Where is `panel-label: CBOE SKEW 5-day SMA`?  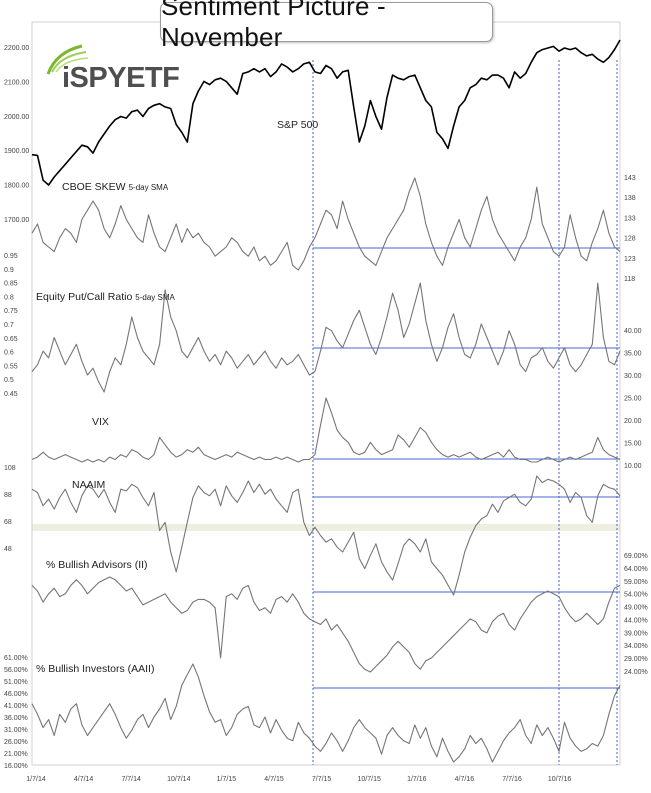 panel-label: CBOE SKEW 5-day SMA is located at coordinates (115, 187).